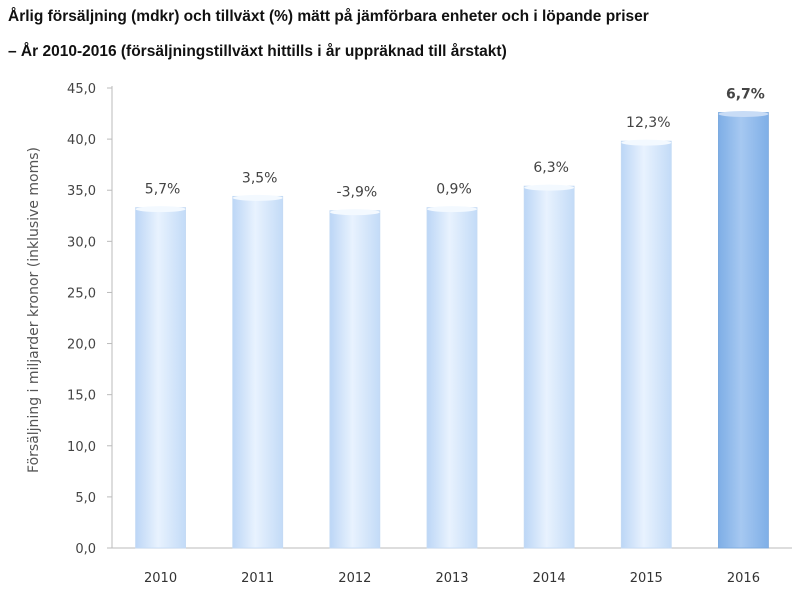  Describe the element at coordinates (85, 498) in the screenshot. I see `y-tick-label: 5,0` at that location.